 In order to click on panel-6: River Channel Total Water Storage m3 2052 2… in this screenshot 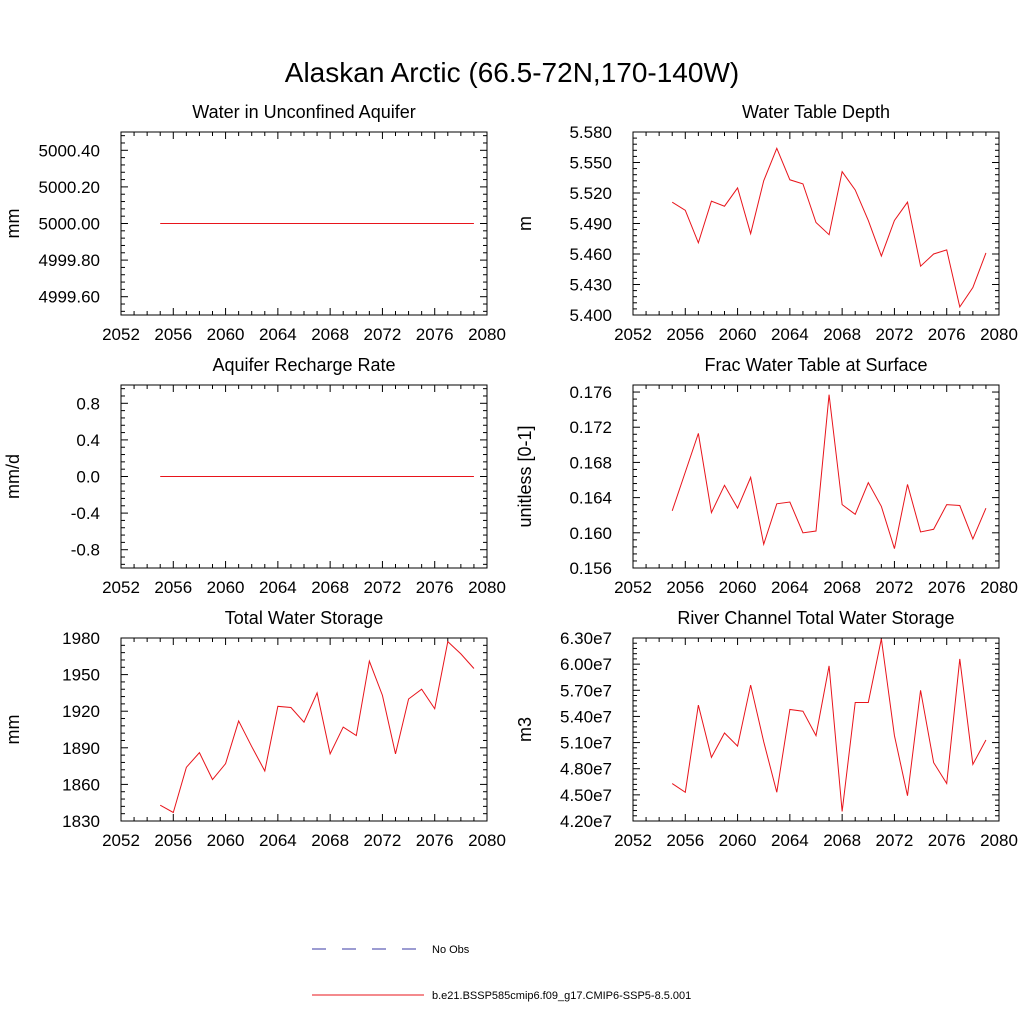, I will do `click(766, 729)`.